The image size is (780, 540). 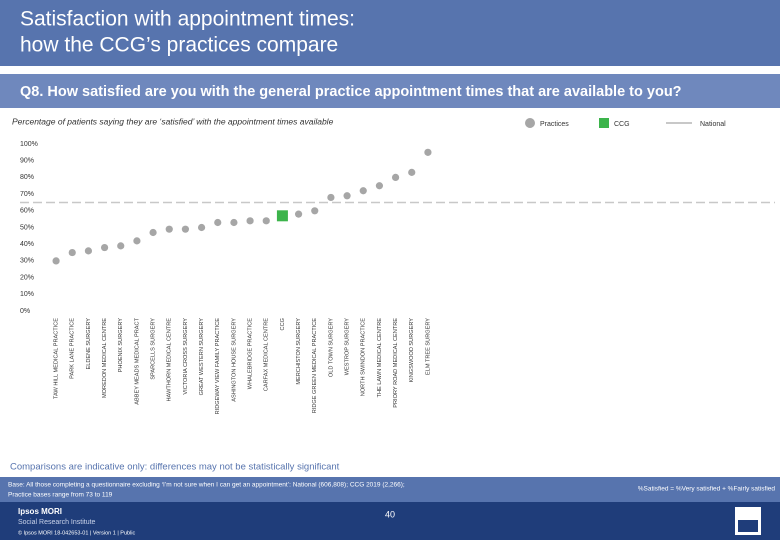 I want to click on x-tick-label: WHALEBRIDGE PRACTICE, so click(x=251, y=353).